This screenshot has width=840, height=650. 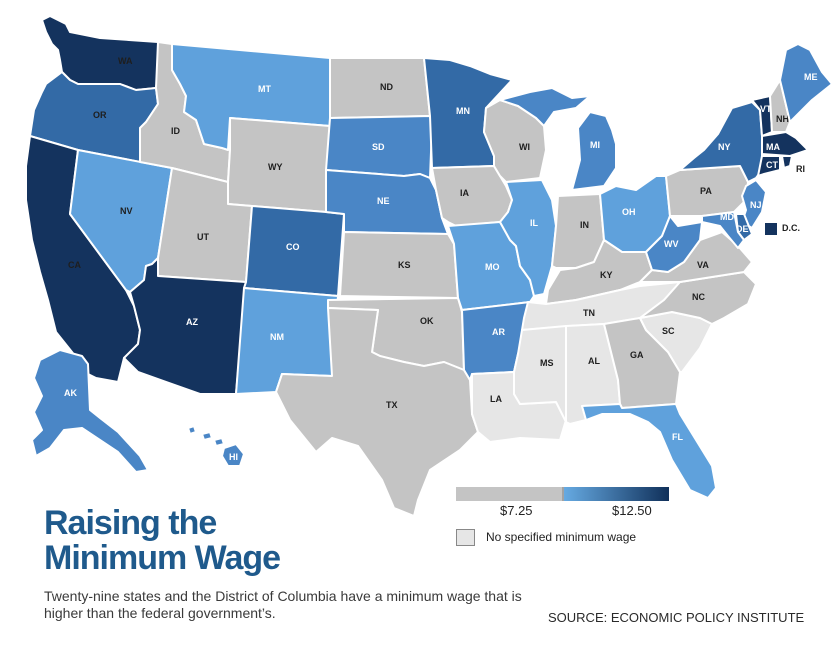 I want to click on state-NC: NC, so click(x=698, y=298).